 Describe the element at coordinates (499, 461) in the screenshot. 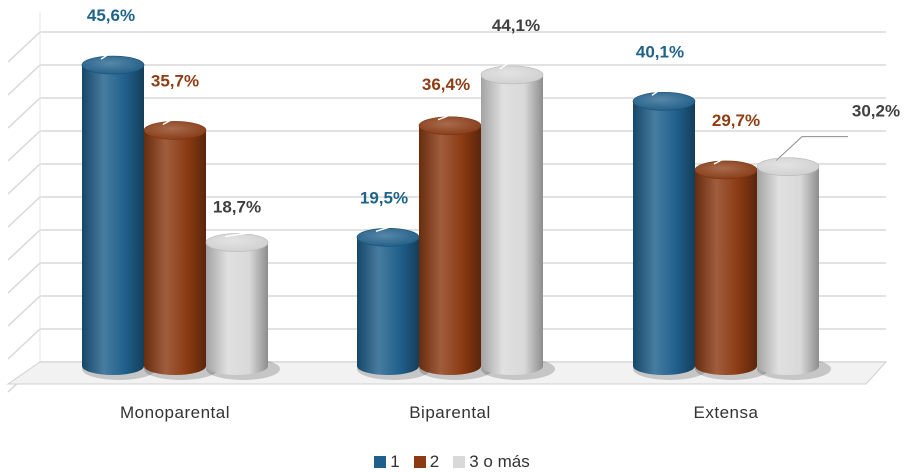

I see `legend-label: 3 o más` at that location.